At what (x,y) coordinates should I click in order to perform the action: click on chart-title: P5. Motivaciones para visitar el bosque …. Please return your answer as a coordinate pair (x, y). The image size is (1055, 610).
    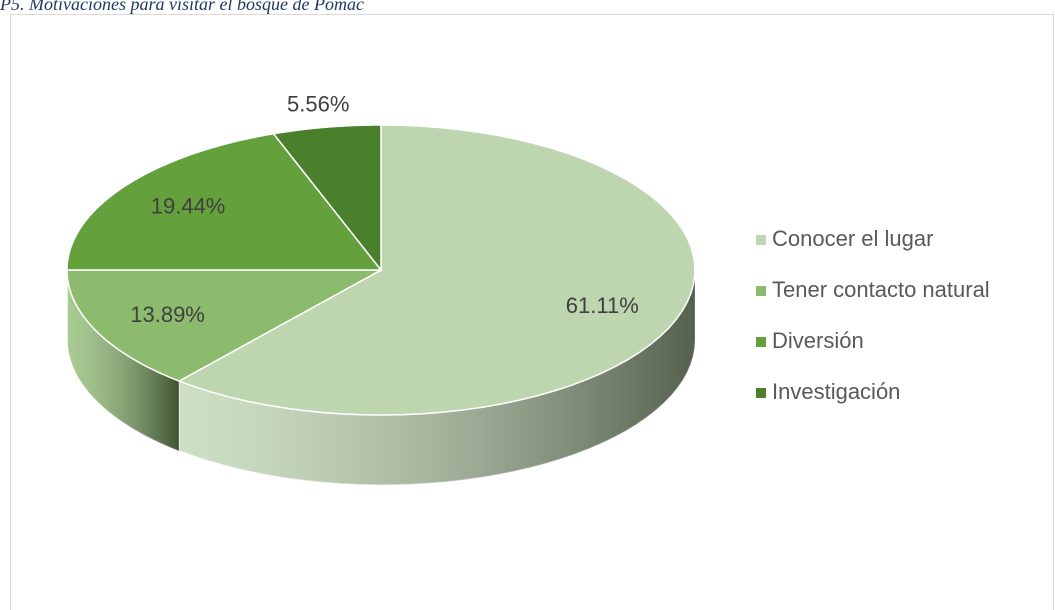
    Looking at the image, I should click on (182, 7).